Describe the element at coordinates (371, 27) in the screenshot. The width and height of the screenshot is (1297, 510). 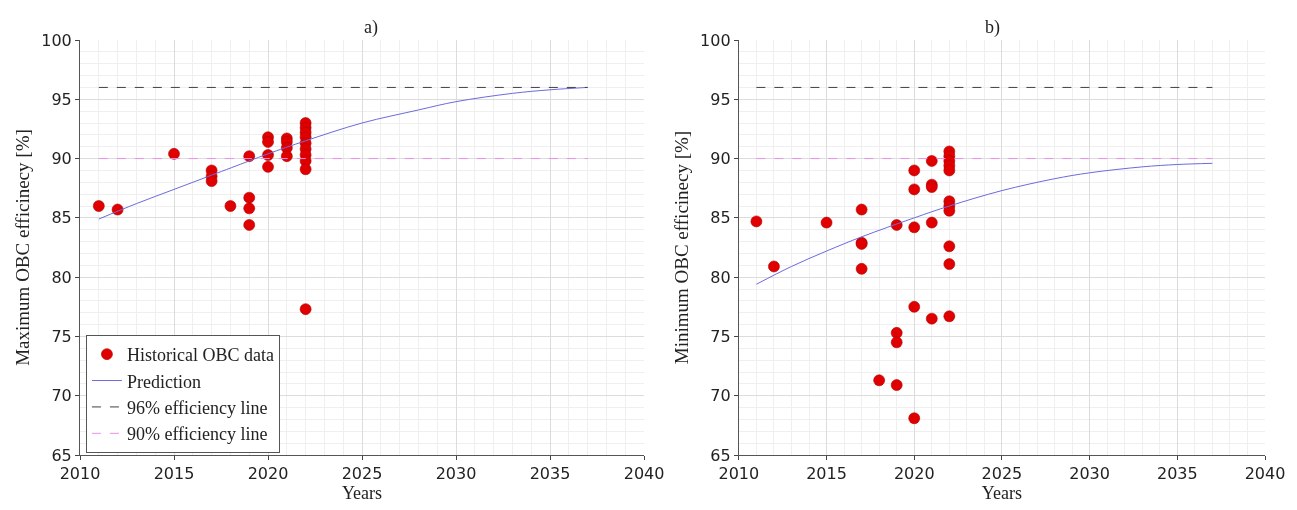
I see `chart-title: a)` at that location.